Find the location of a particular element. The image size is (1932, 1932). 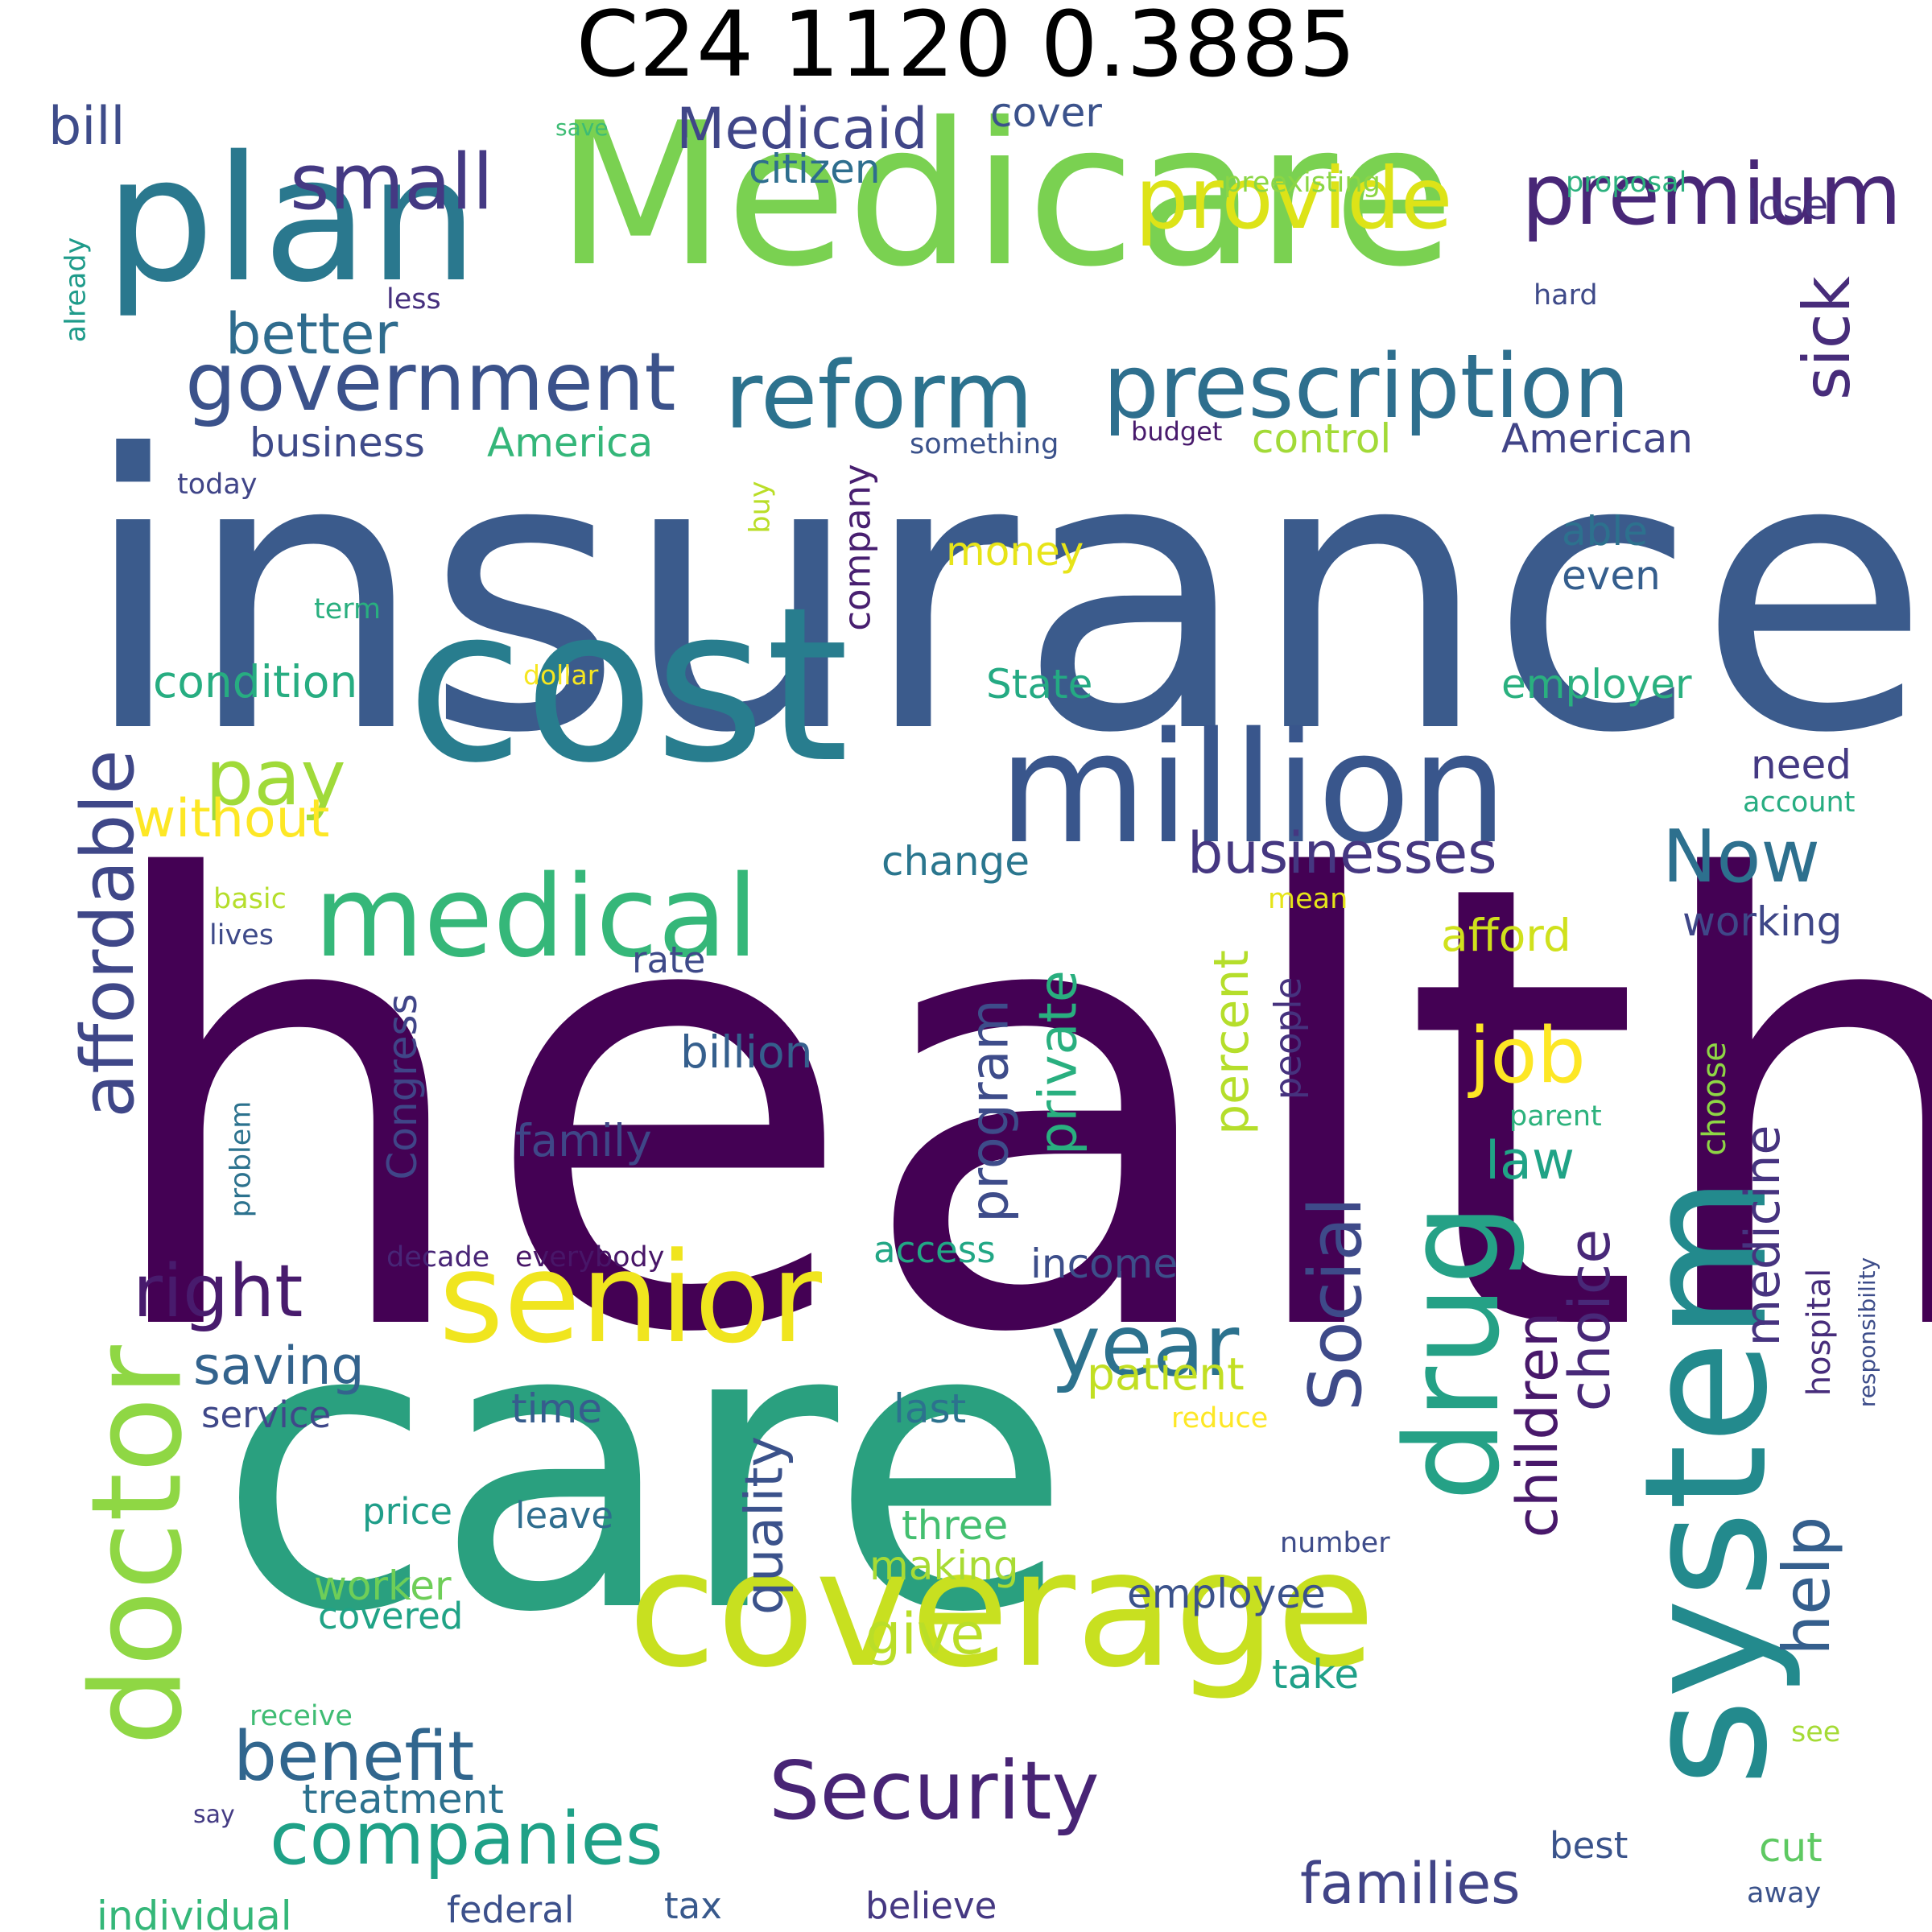

word-best: best is located at coordinates (1589, 1846).